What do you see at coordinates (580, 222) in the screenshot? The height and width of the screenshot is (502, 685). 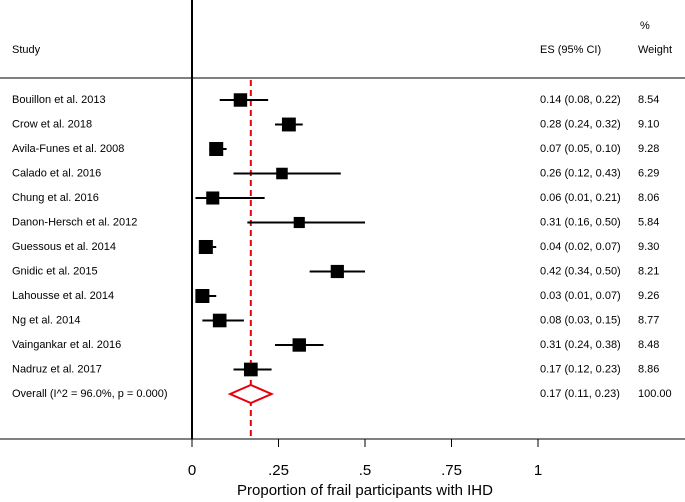 I see `es-label: 0.31 (0.16, 0.50)` at bounding box center [580, 222].